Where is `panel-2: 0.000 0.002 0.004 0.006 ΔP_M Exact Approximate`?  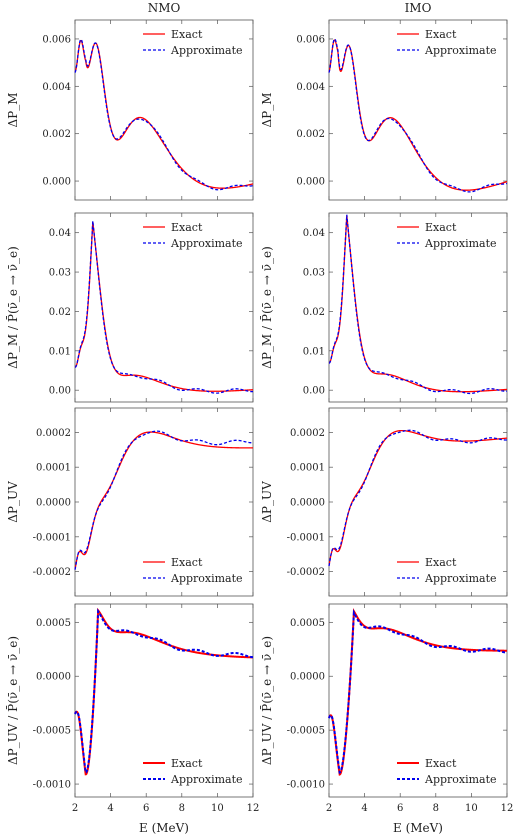 panel-2: 0.000 0.002 0.004 0.006 ΔP_M Exact Approximate is located at coordinates (384, 110).